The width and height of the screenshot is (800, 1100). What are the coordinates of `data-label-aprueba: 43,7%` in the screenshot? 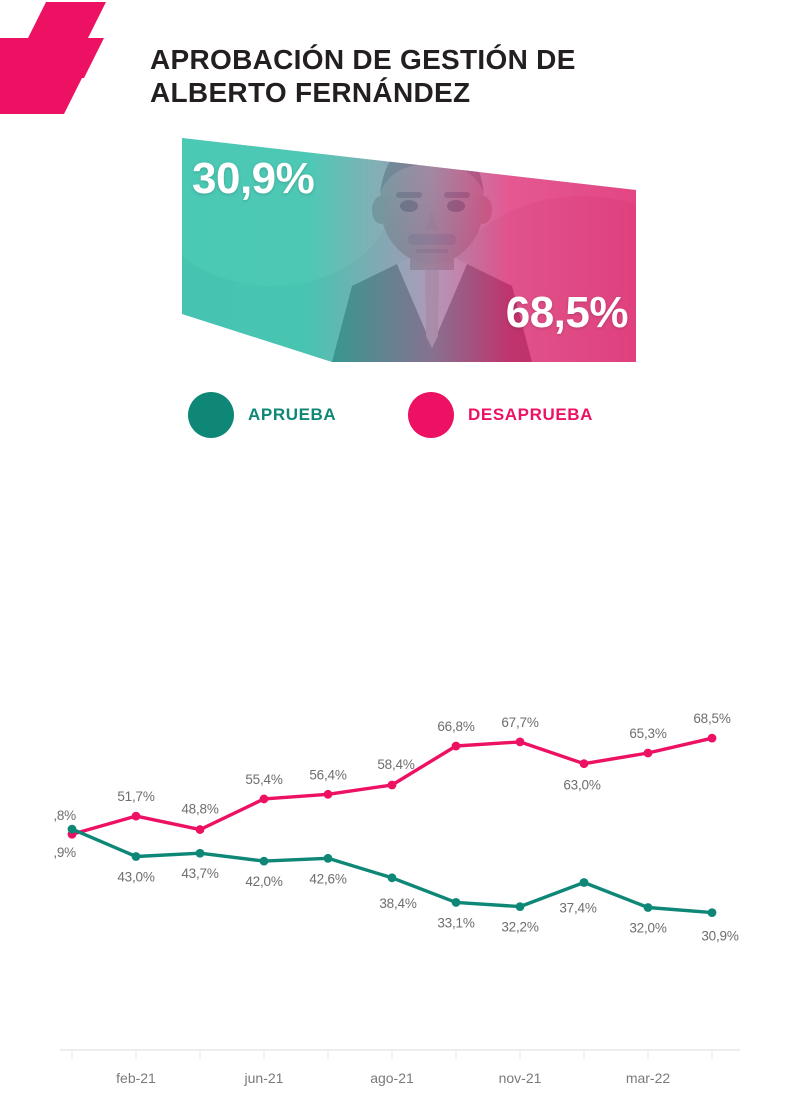 It's located at (199, 873).